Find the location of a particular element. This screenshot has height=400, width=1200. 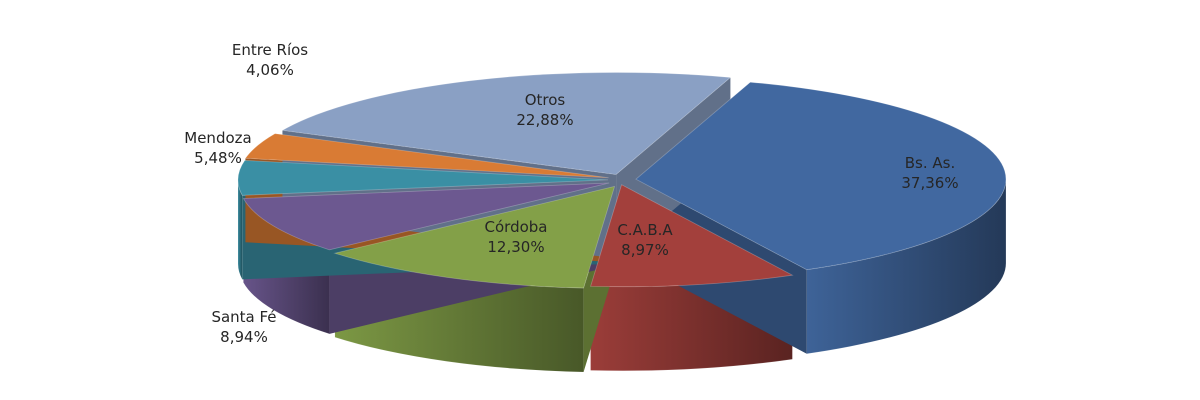

slice-value-c-a-b-a: 8,97% is located at coordinates (645, 250).